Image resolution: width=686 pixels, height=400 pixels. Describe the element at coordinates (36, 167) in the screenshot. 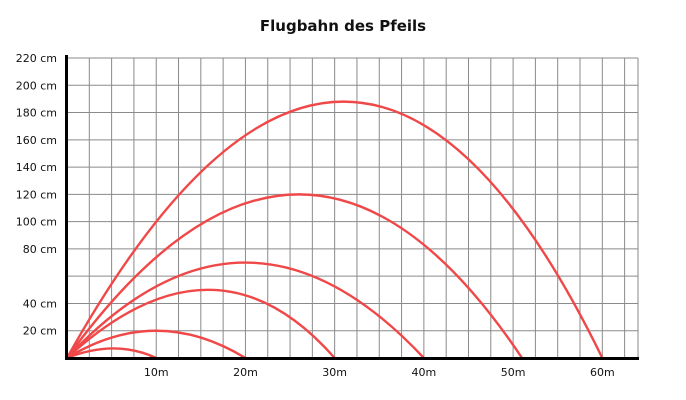

I see `y-tick-label: 140 cm` at that location.